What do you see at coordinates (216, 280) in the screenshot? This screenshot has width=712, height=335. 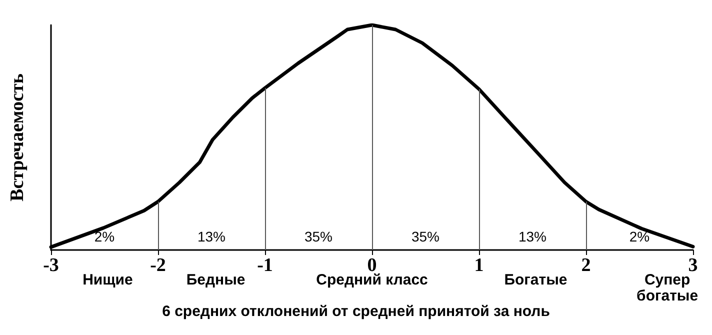 I see `text: Бедные` at bounding box center [216, 280].